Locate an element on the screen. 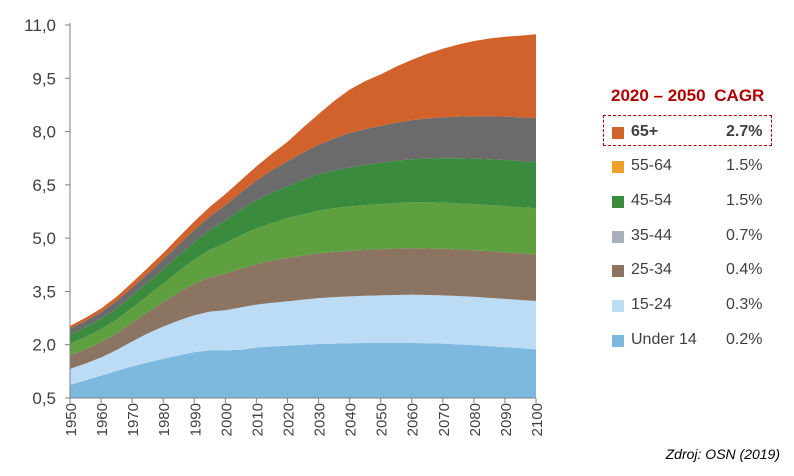  y-tick-label: 3,5 is located at coordinates (44, 291).